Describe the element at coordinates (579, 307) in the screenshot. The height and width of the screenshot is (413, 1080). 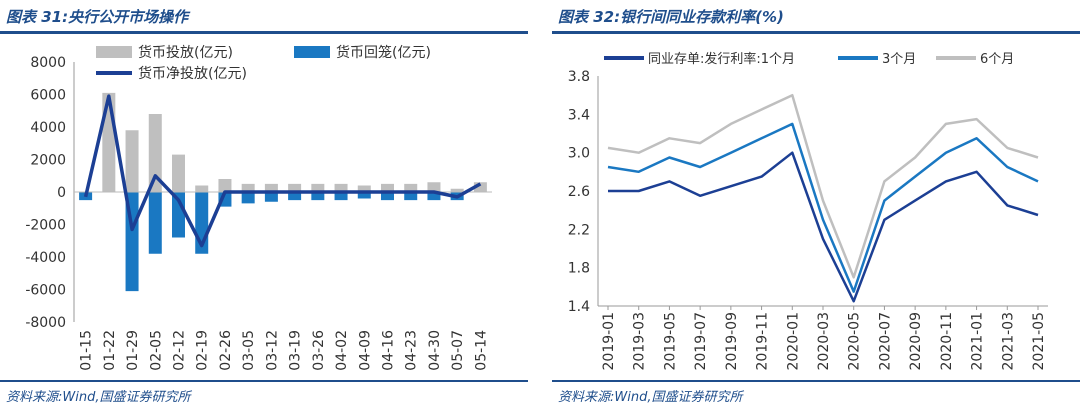
I see `y-tick-label: 1.4` at that location.